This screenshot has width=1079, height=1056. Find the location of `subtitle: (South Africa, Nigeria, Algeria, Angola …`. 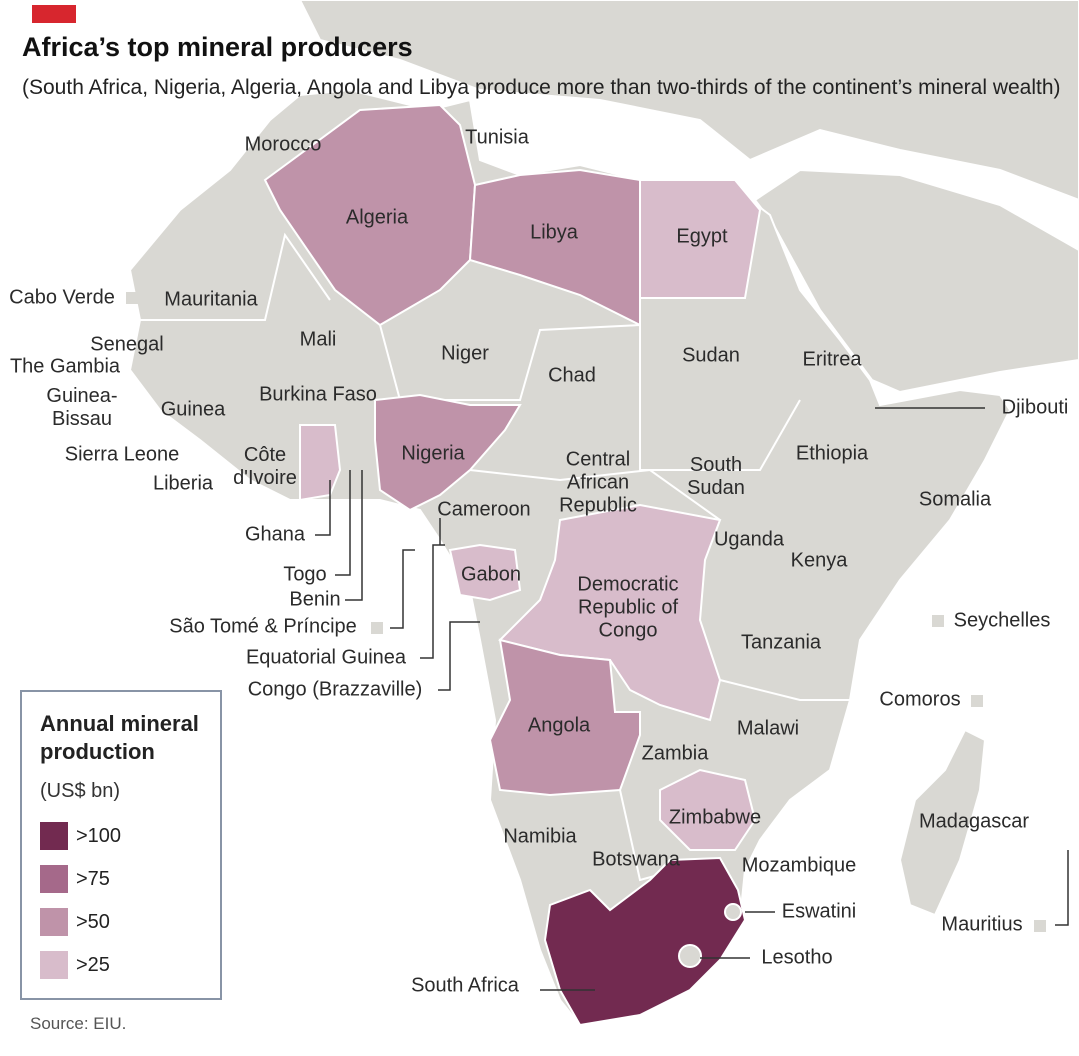

subtitle: (South Africa, Nigeria, Algeria, Angola … is located at coordinates (541, 87).